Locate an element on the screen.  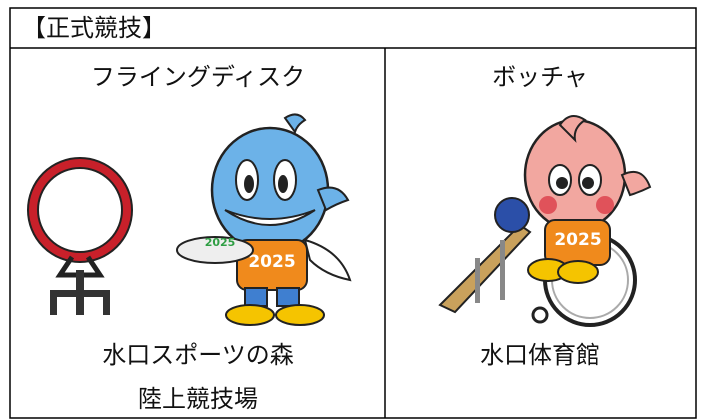
venue: 陸上競技場 is located at coordinates (198, 399).